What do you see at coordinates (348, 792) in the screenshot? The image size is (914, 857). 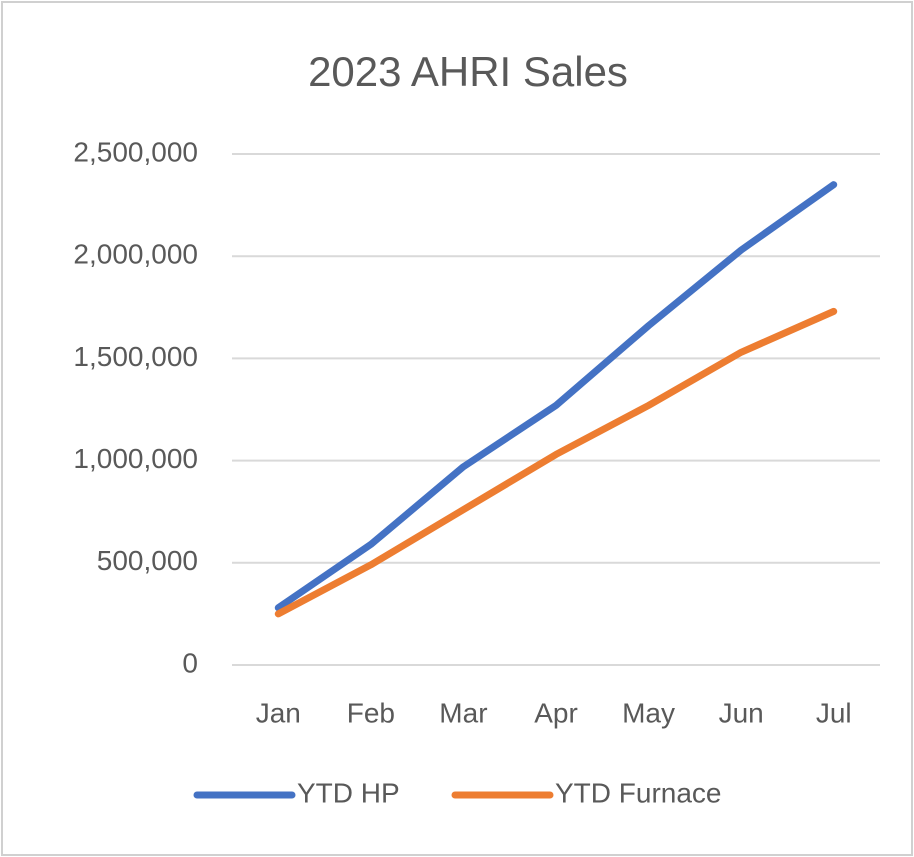 I see `legend-label: YTD HP` at bounding box center [348, 792].